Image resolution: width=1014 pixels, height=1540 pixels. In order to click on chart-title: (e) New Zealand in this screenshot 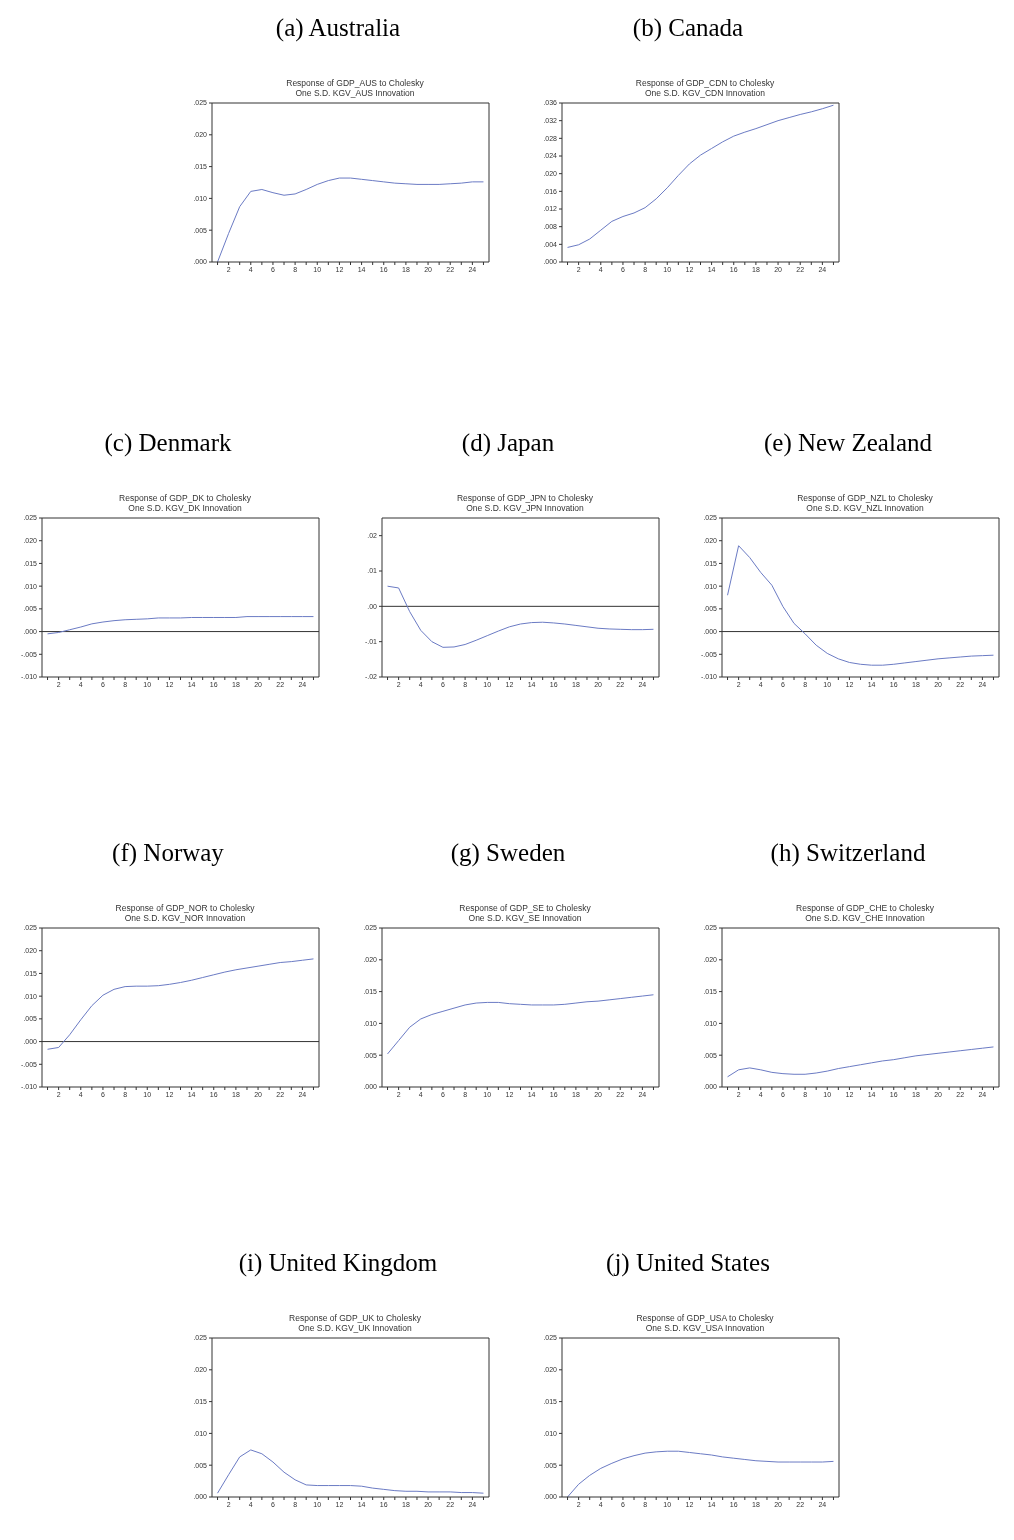, I will do `click(848, 443)`.